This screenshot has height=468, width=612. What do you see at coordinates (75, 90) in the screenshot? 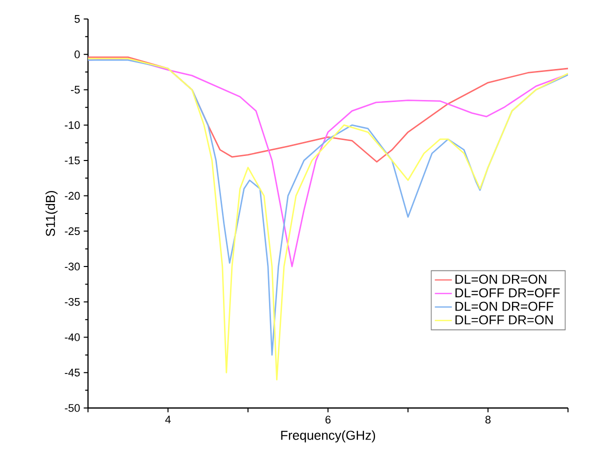
I see `y-tick-label: -5` at bounding box center [75, 90].